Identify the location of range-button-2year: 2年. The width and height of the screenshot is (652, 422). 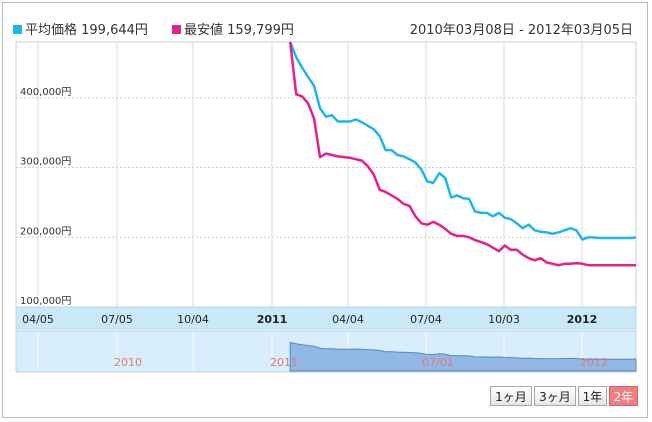
(623, 396).